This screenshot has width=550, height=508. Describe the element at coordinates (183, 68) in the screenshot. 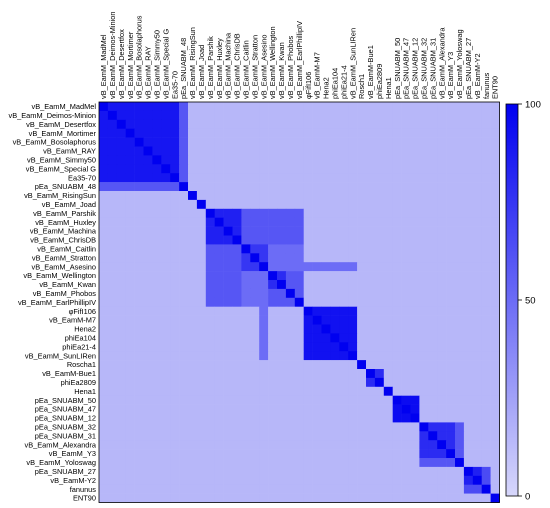

I see `x-tick-label: pEa_SNUABM_48` at that location.